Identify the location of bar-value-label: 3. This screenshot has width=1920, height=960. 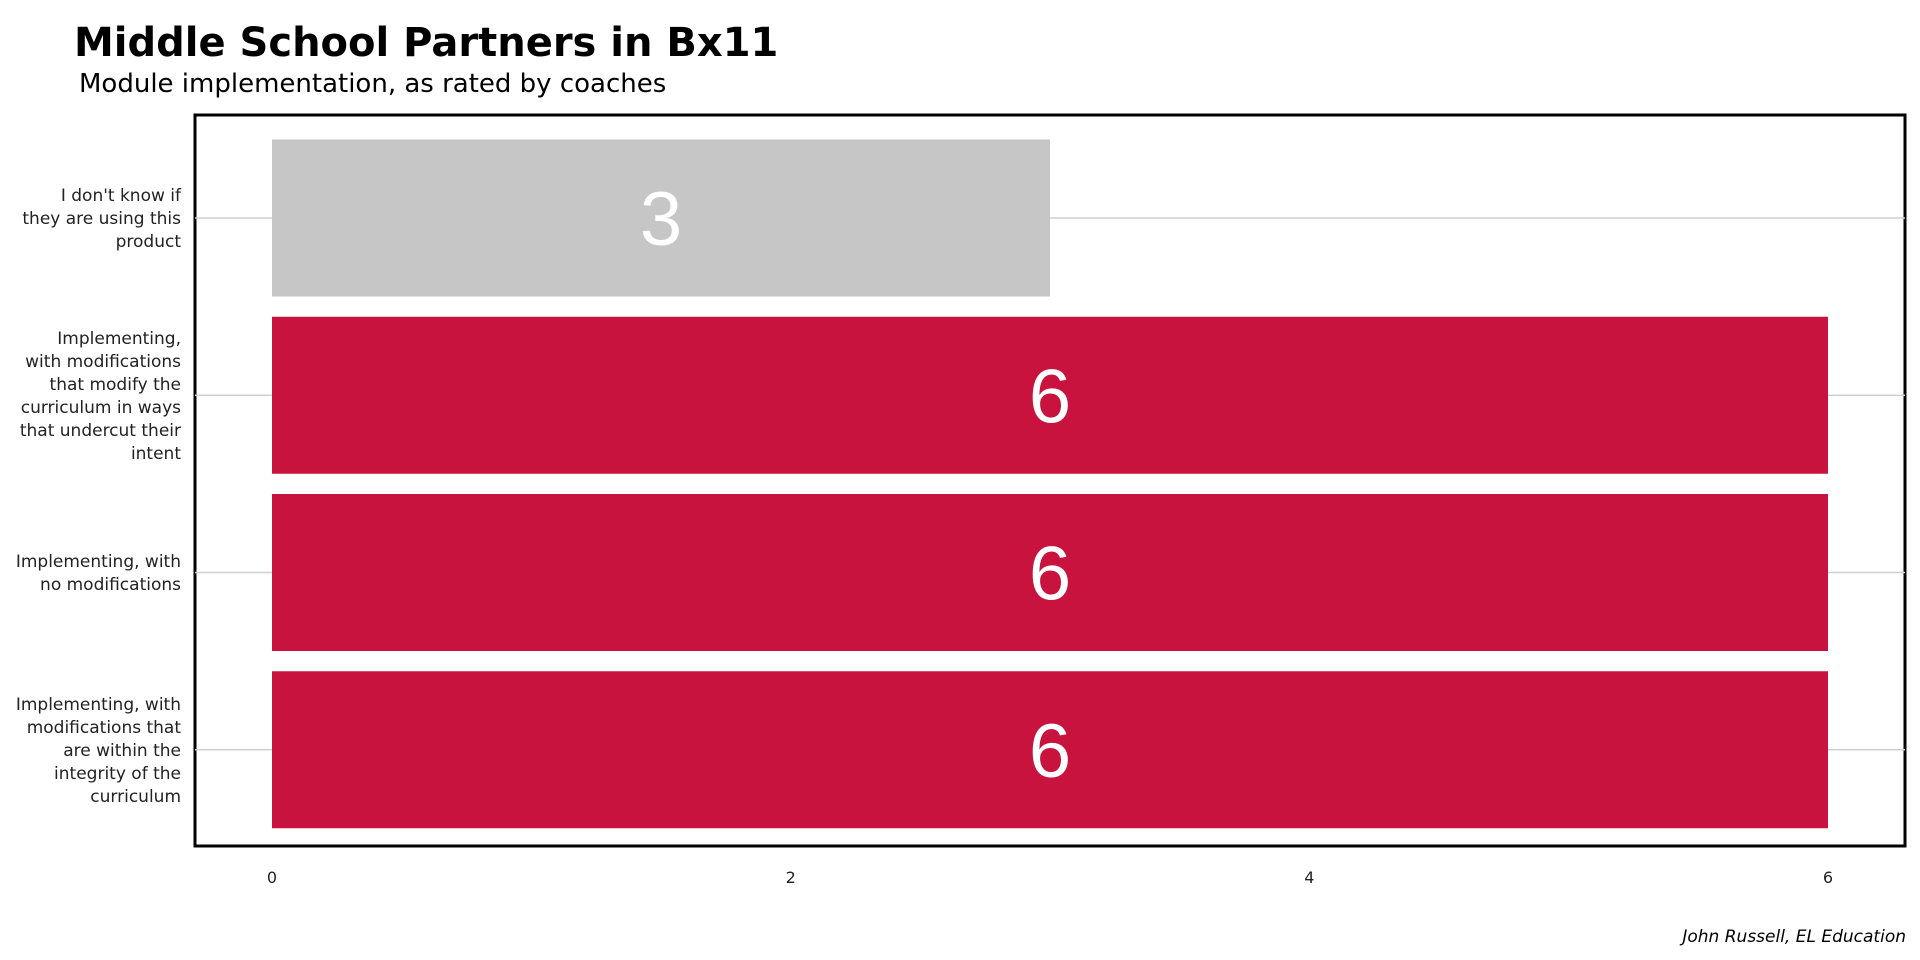
(661, 219).